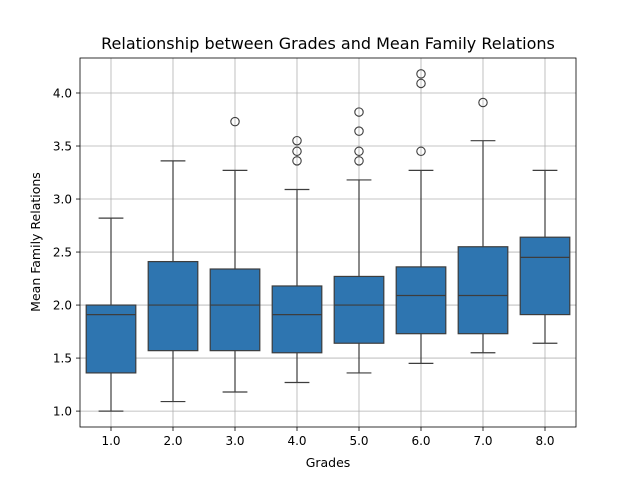 This screenshot has width=640, height=480. What do you see at coordinates (110, 441) in the screenshot?
I see `x-tick-label: 1.0` at bounding box center [110, 441].